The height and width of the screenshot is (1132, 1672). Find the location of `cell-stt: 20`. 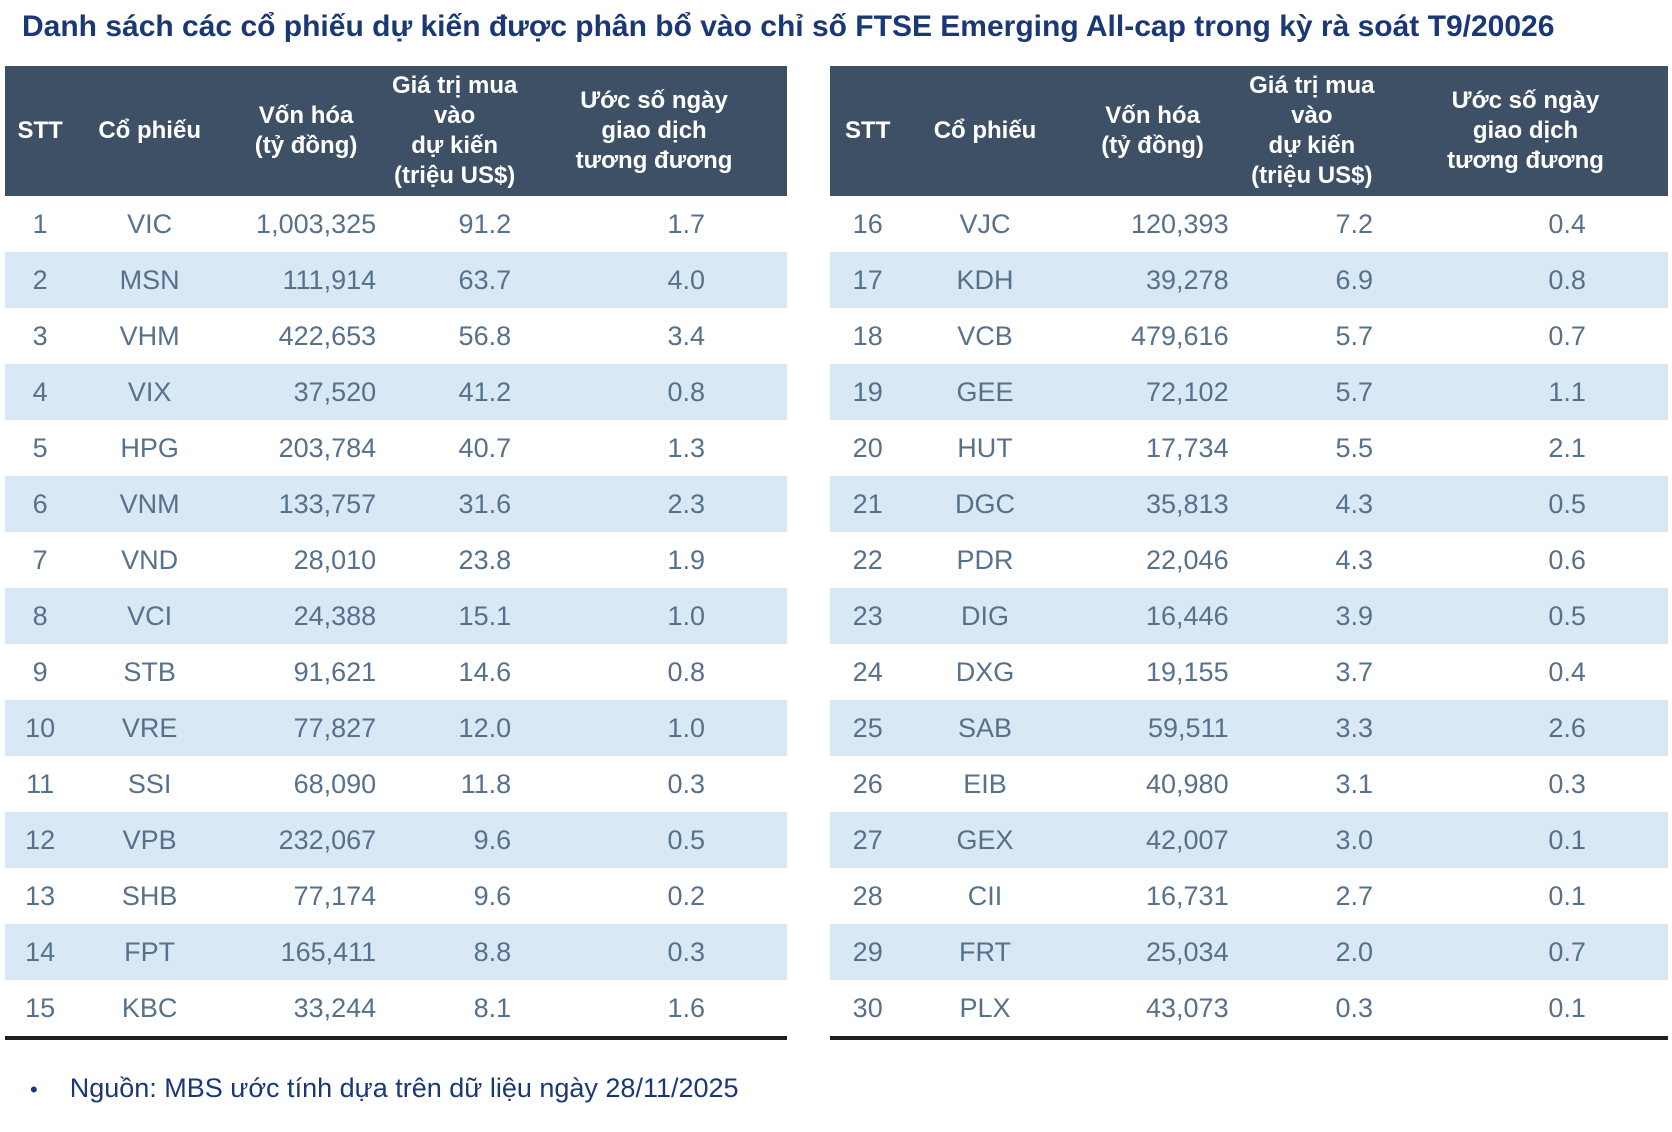

cell-stt: 20 is located at coordinates (867, 447).